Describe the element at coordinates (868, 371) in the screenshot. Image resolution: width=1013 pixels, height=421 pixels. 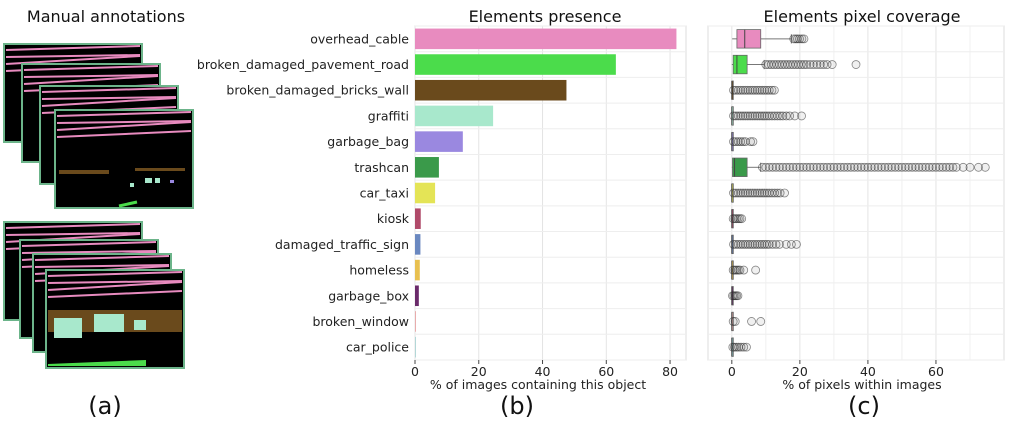
I see `x-tick-label: 40` at that location.